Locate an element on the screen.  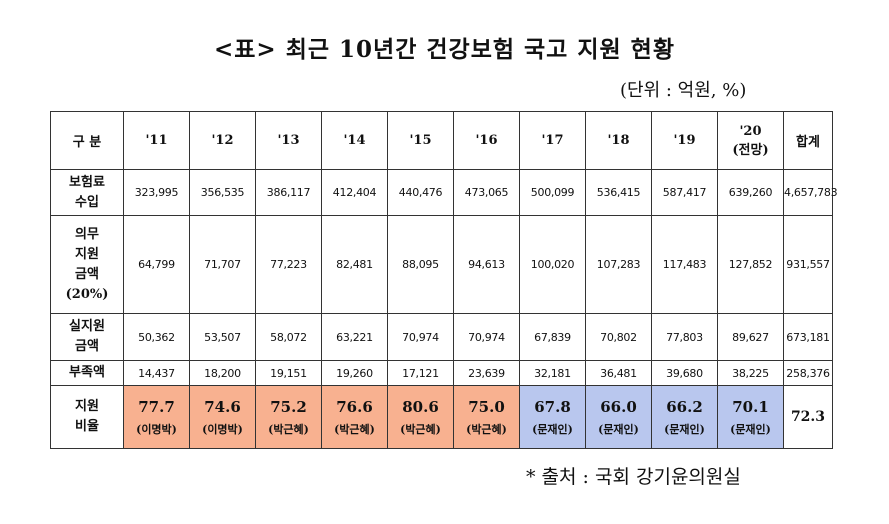
header-year: '12 is located at coordinates (222, 140).